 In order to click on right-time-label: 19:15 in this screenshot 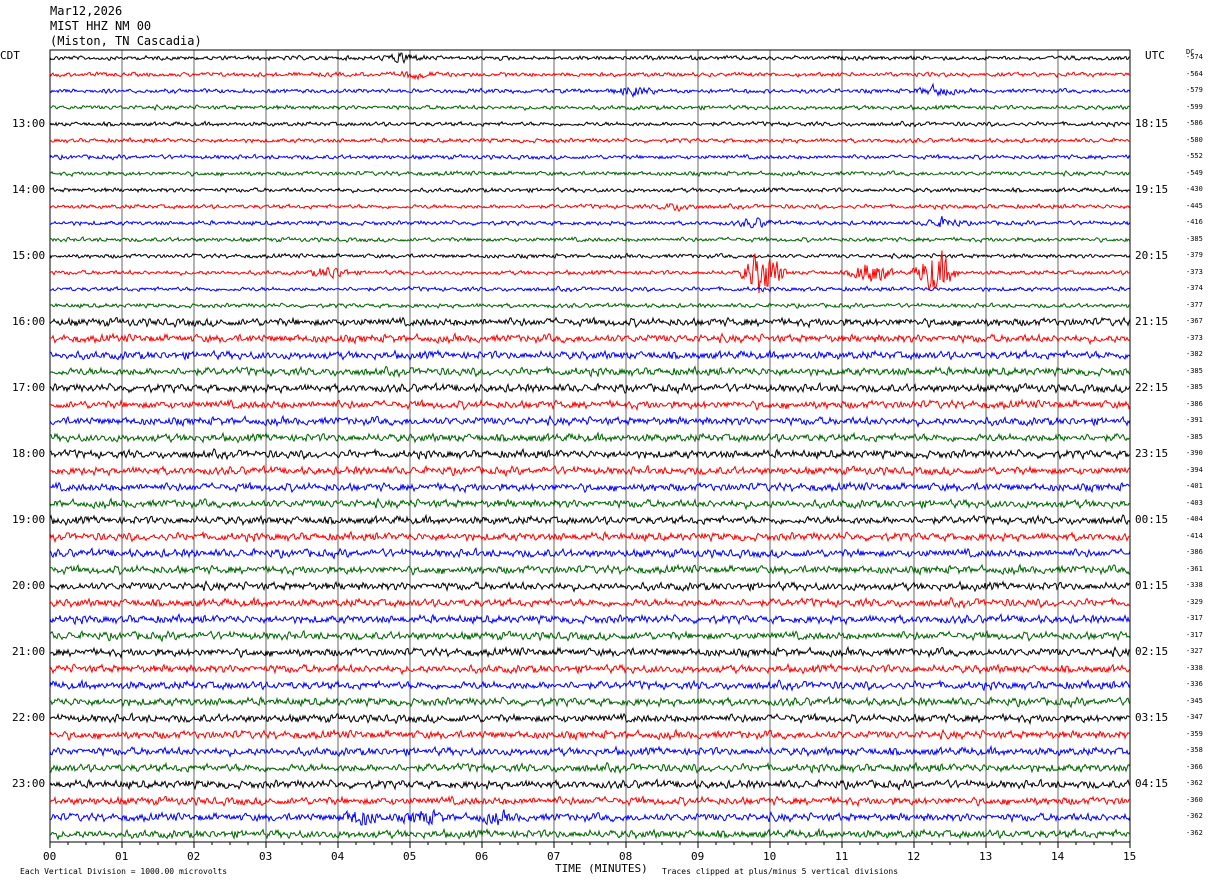, I will do `click(1152, 190)`.